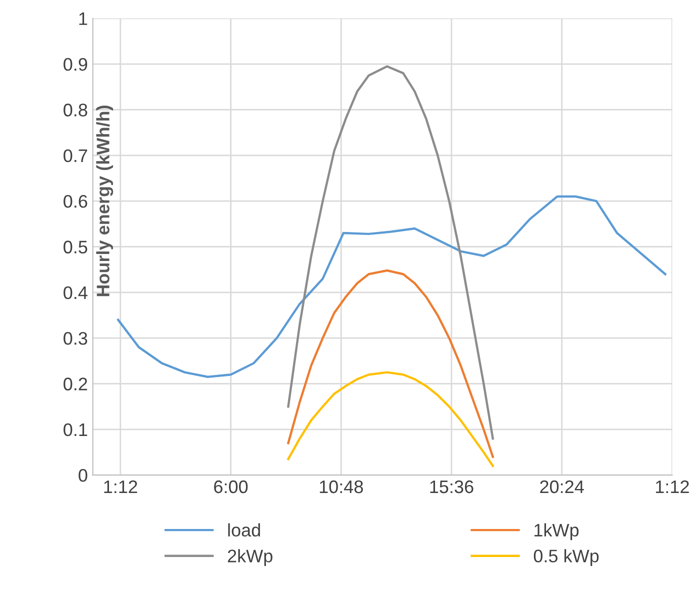  Describe the element at coordinates (452, 487) in the screenshot. I see `x-tick-label: 15:36` at that location.